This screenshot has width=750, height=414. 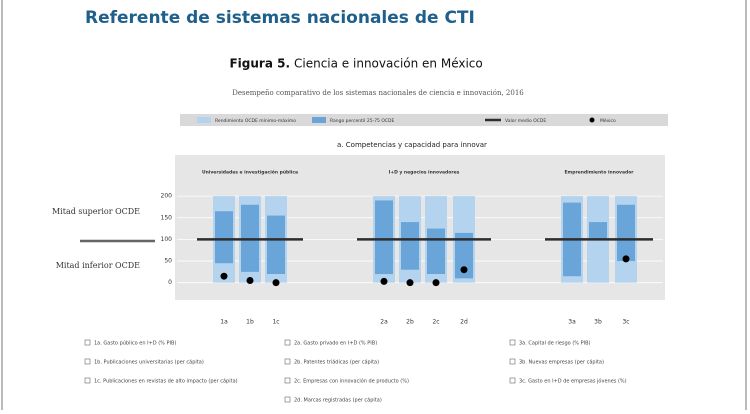 I want to click on y-tick-label: 50, so click(x=168, y=261).